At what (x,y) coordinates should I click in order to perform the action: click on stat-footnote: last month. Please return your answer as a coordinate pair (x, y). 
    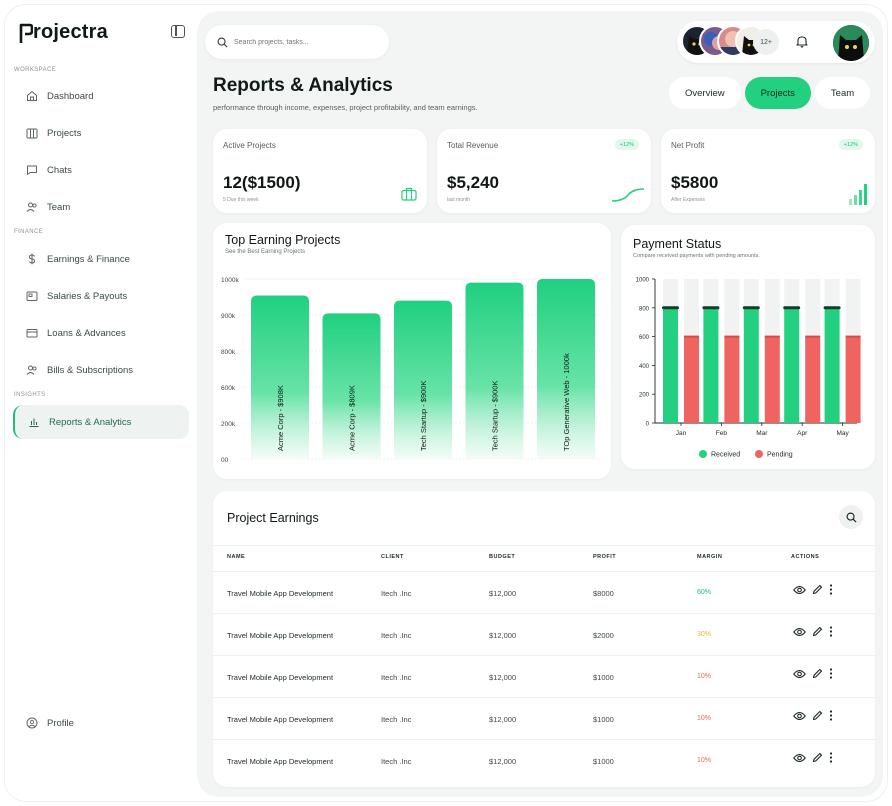
    Looking at the image, I should click on (459, 200).